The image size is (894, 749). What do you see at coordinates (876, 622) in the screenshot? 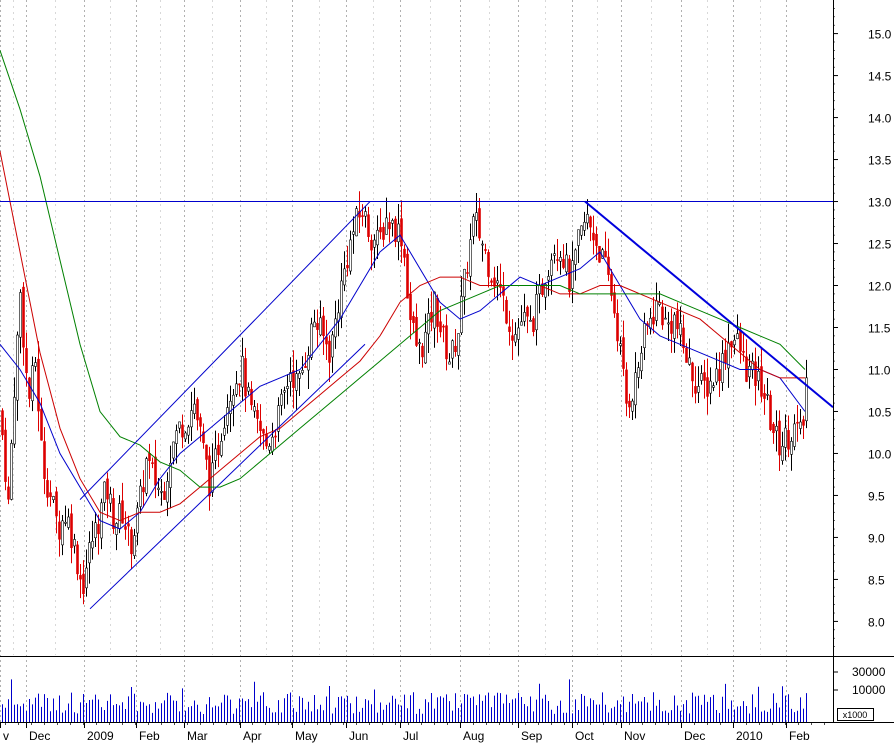
I see `price-tick-label: 8.0` at bounding box center [876, 622].